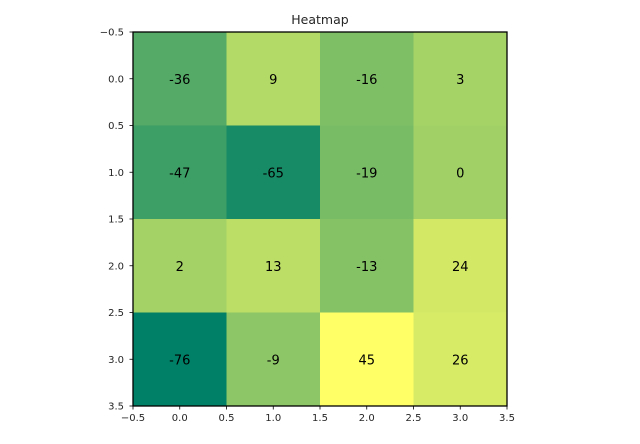  I want to click on cell-value-label-r3-c3: 26, so click(460, 360).